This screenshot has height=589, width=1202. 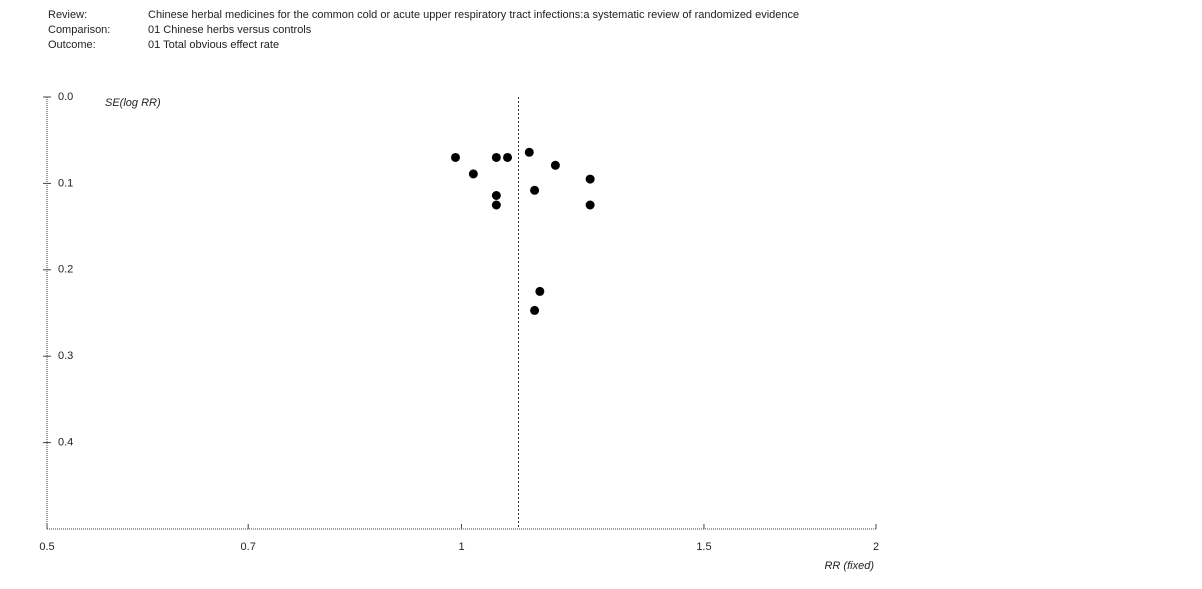 I want to click on x-axis-label: RR (fixed), so click(x=849, y=566).